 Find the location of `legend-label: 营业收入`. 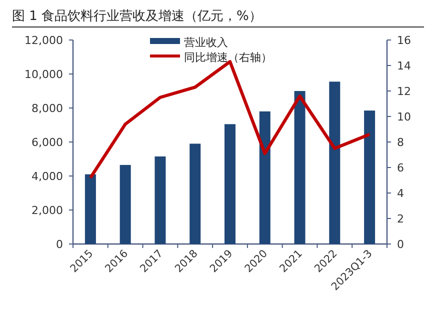

legend-label: 营业收入 is located at coordinates (206, 42).